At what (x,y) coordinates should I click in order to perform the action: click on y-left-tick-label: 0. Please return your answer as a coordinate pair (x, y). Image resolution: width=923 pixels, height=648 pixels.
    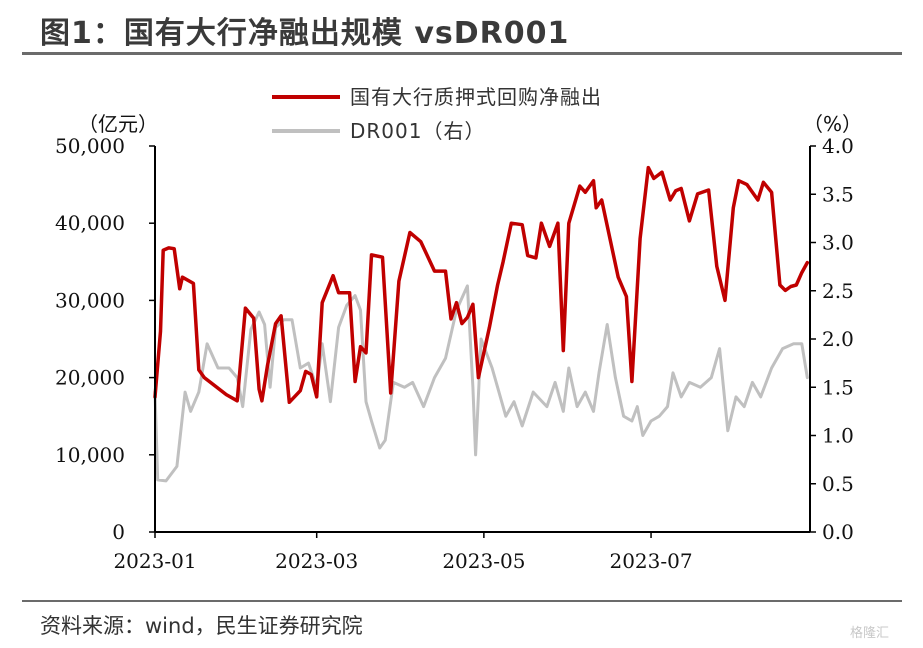
    Looking at the image, I should click on (118, 532).